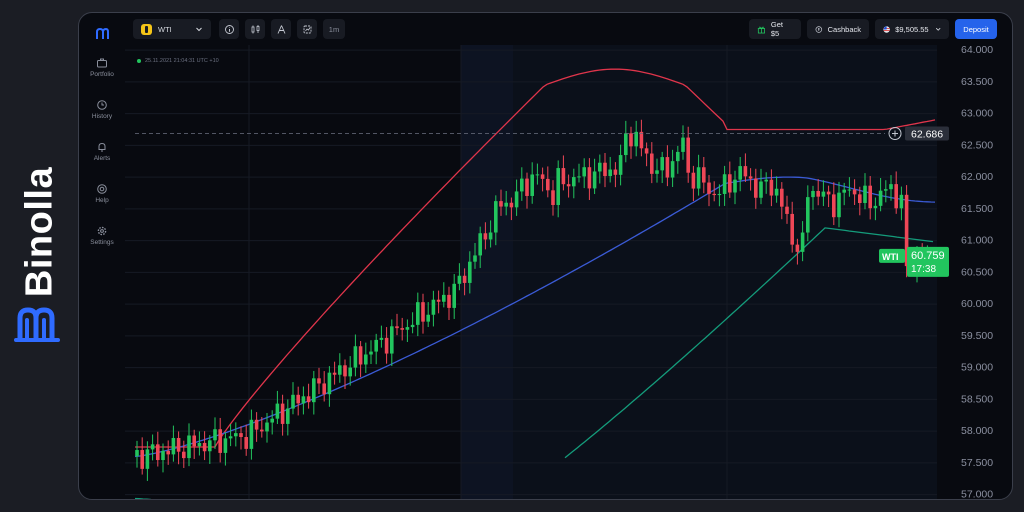  What do you see at coordinates (172, 29) in the screenshot?
I see `asset-selector: WTI` at bounding box center [172, 29].